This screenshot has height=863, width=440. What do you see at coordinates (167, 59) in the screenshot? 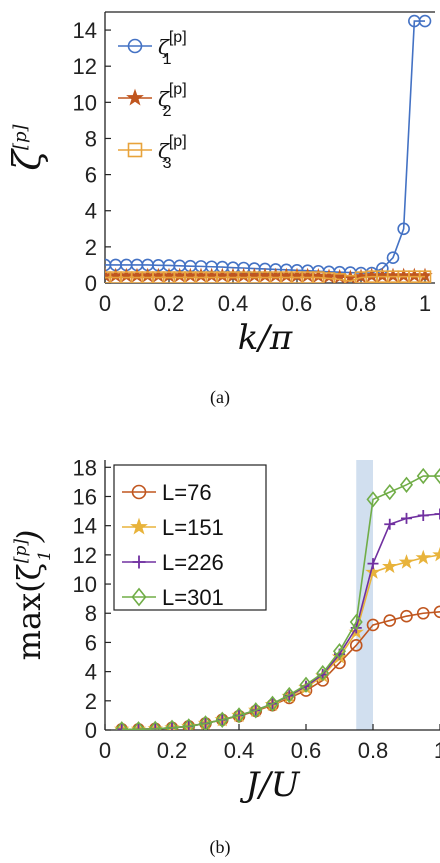
I see `legend-label-sub: 1` at bounding box center [167, 59].